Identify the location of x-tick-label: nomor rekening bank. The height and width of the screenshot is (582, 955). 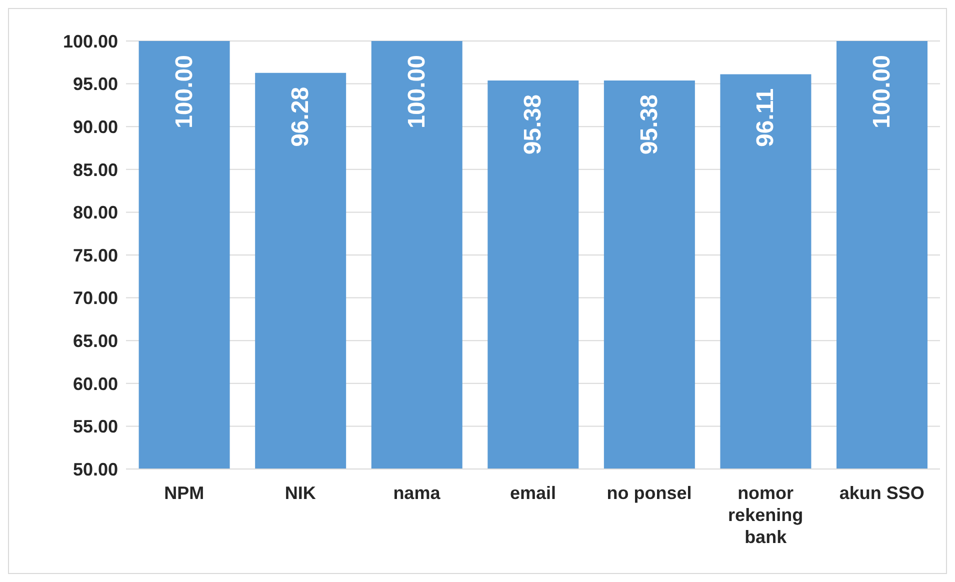
(766, 515).